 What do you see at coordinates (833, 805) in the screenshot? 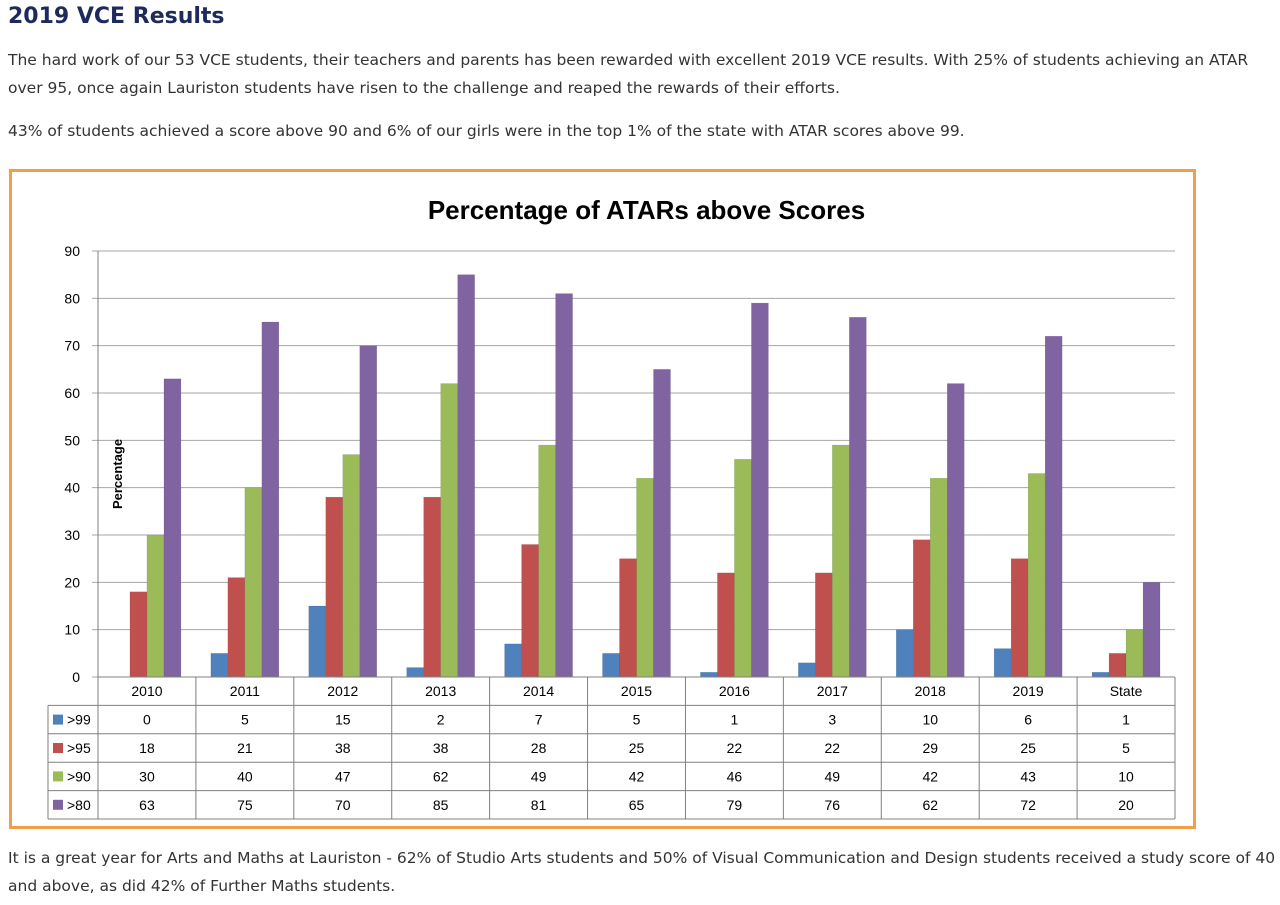
I see `data-label: 76` at bounding box center [833, 805].